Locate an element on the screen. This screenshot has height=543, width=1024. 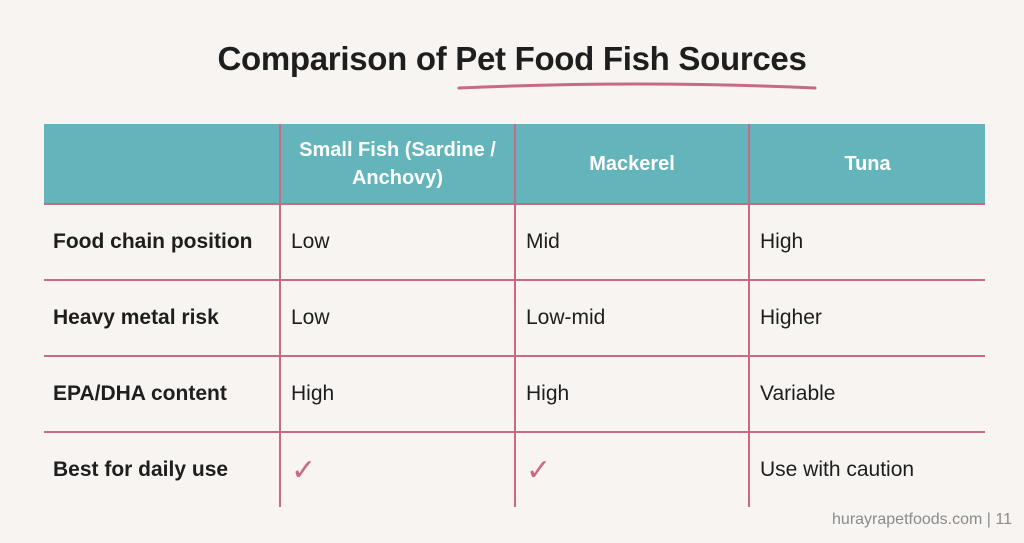
footer: hurayrapetfoods.com | 11 is located at coordinates (922, 519).